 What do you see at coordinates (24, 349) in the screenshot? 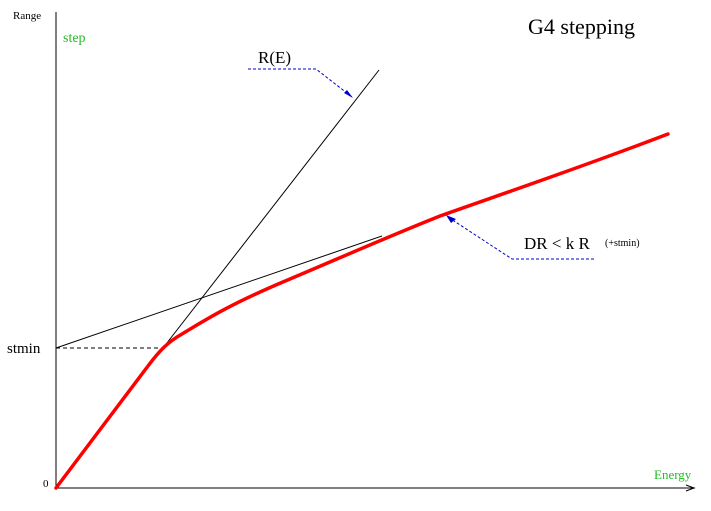
I see `stmin-label: stmin` at bounding box center [24, 349].